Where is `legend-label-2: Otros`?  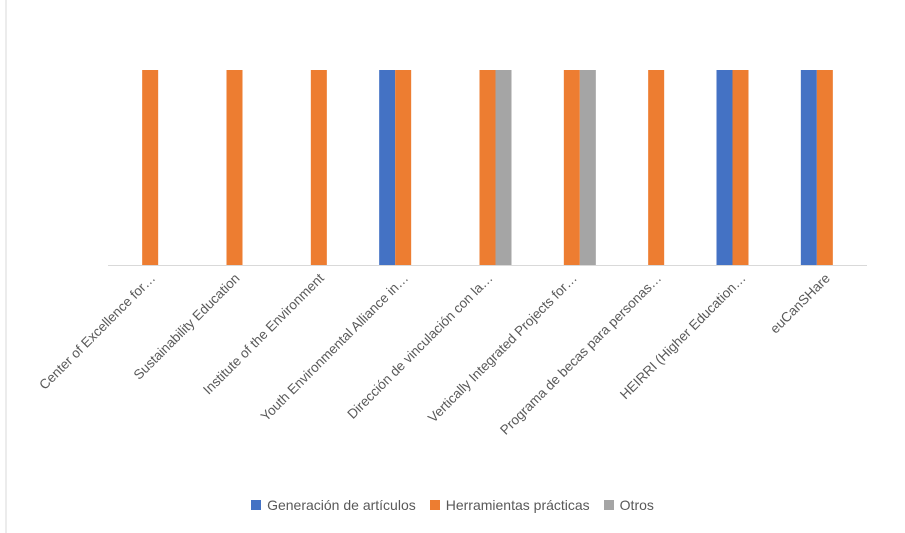 legend-label-2: Otros is located at coordinates (636, 505).